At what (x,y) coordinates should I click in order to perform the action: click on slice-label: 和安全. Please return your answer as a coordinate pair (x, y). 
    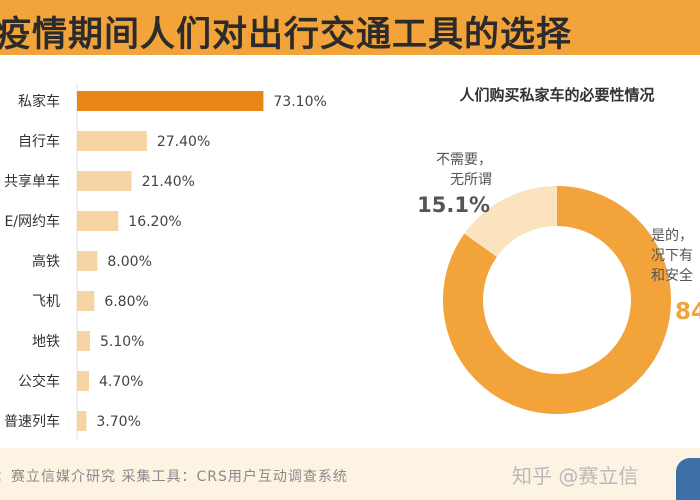
    Looking at the image, I should click on (672, 275).